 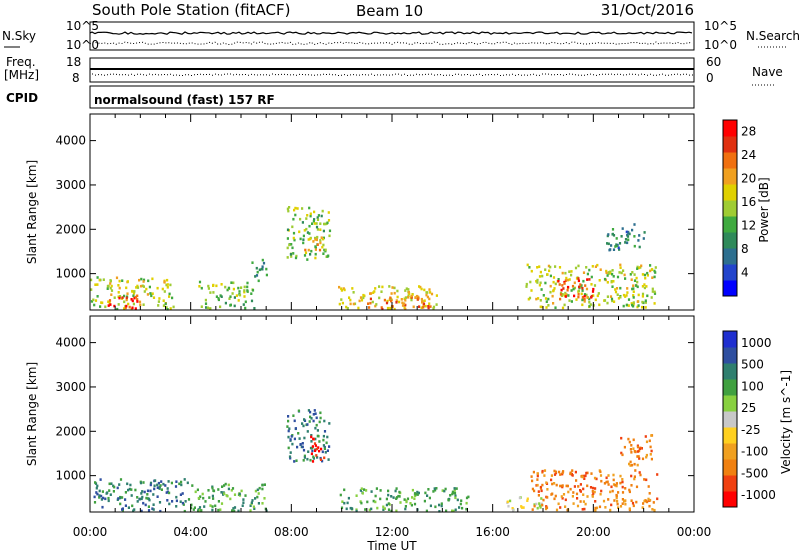 What do you see at coordinates (713, 62) in the screenshot?
I see `nave-tick-high: 60` at bounding box center [713, 62].